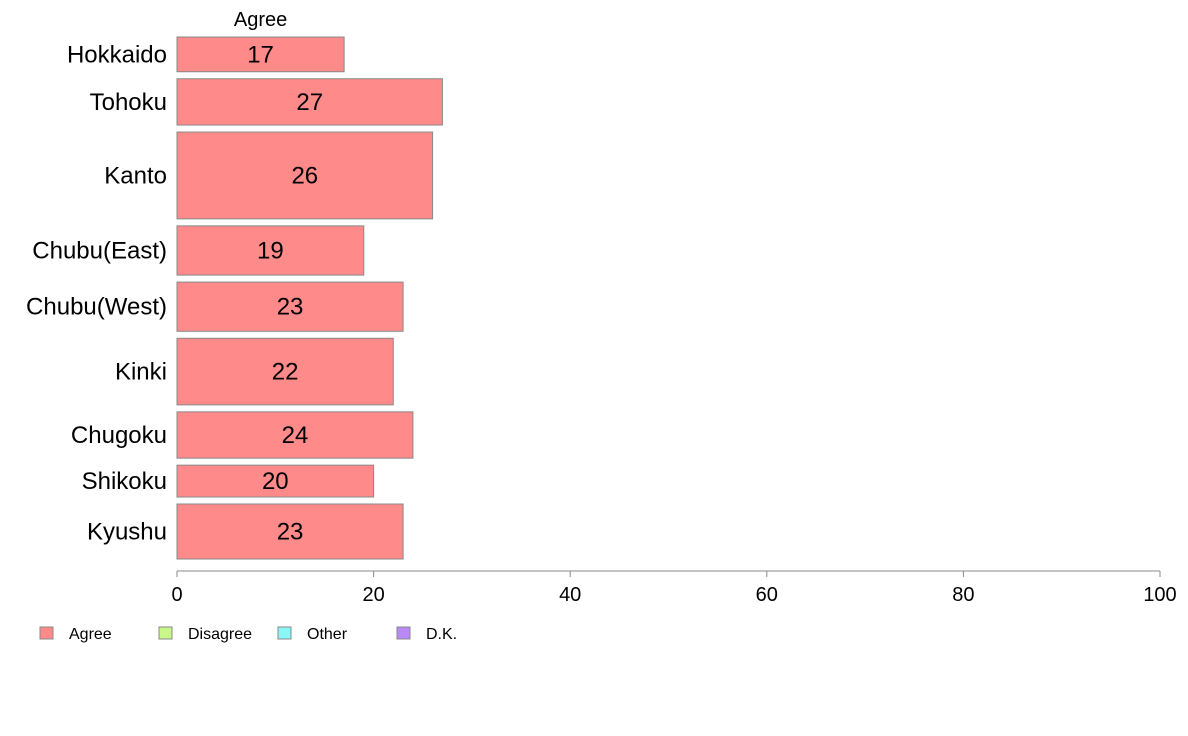 This screenshot has height=736, width=1188. What do you see at coordinates (327, 634) in the screenshot?
I see `legend-label: Other` at bounding box center [327, 634].